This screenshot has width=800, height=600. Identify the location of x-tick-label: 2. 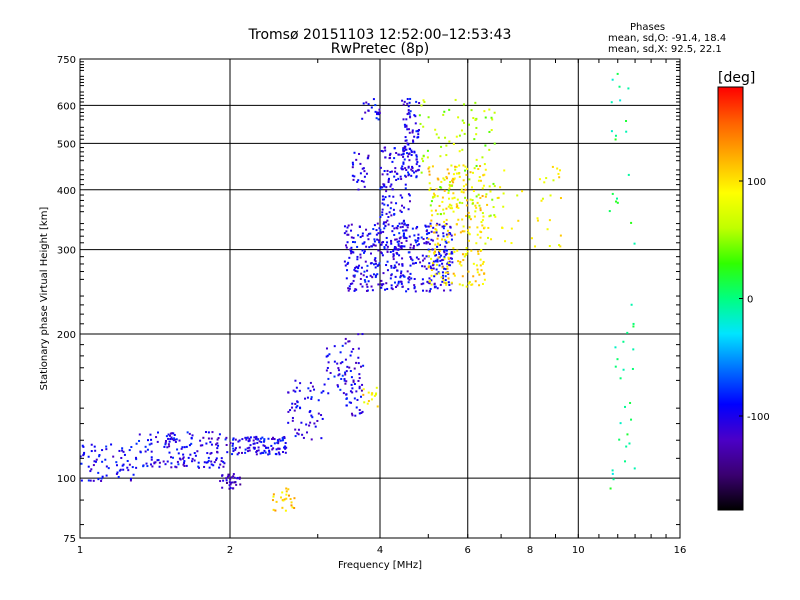
(230, 550).